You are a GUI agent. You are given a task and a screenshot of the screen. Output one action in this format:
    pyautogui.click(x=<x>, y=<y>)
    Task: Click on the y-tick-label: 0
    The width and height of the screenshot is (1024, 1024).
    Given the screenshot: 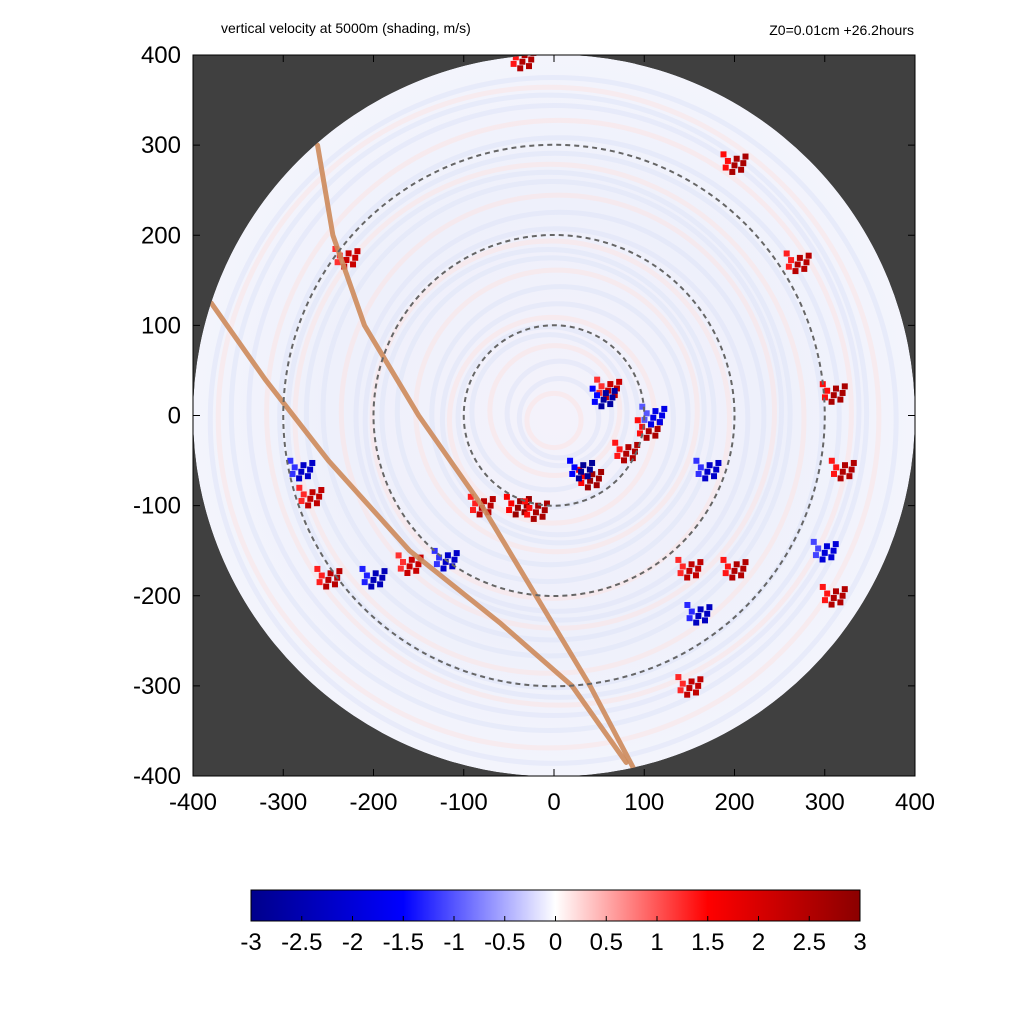 What is the action you would take?
    pyautogui.click(x=174, y=416)
    